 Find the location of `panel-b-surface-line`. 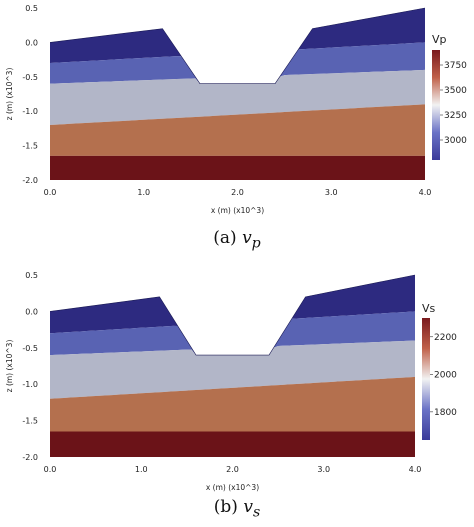

panel-b-surface-line is located at coordinates (232, 315).